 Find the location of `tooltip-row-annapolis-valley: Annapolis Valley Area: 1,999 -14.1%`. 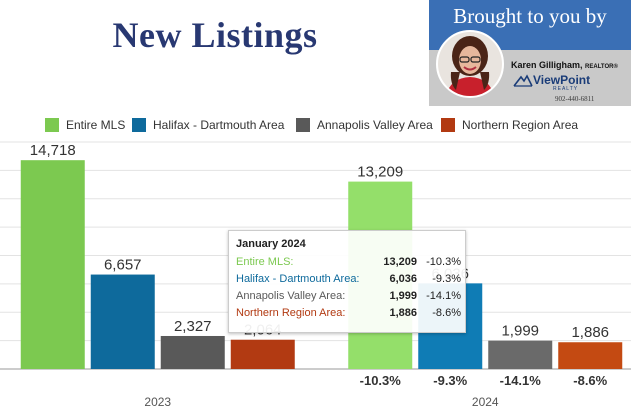

tooltip-row-annapolis-valley: Annapolis Valley Area: 1,999 -14.1% is located at coordinates (348, 297).